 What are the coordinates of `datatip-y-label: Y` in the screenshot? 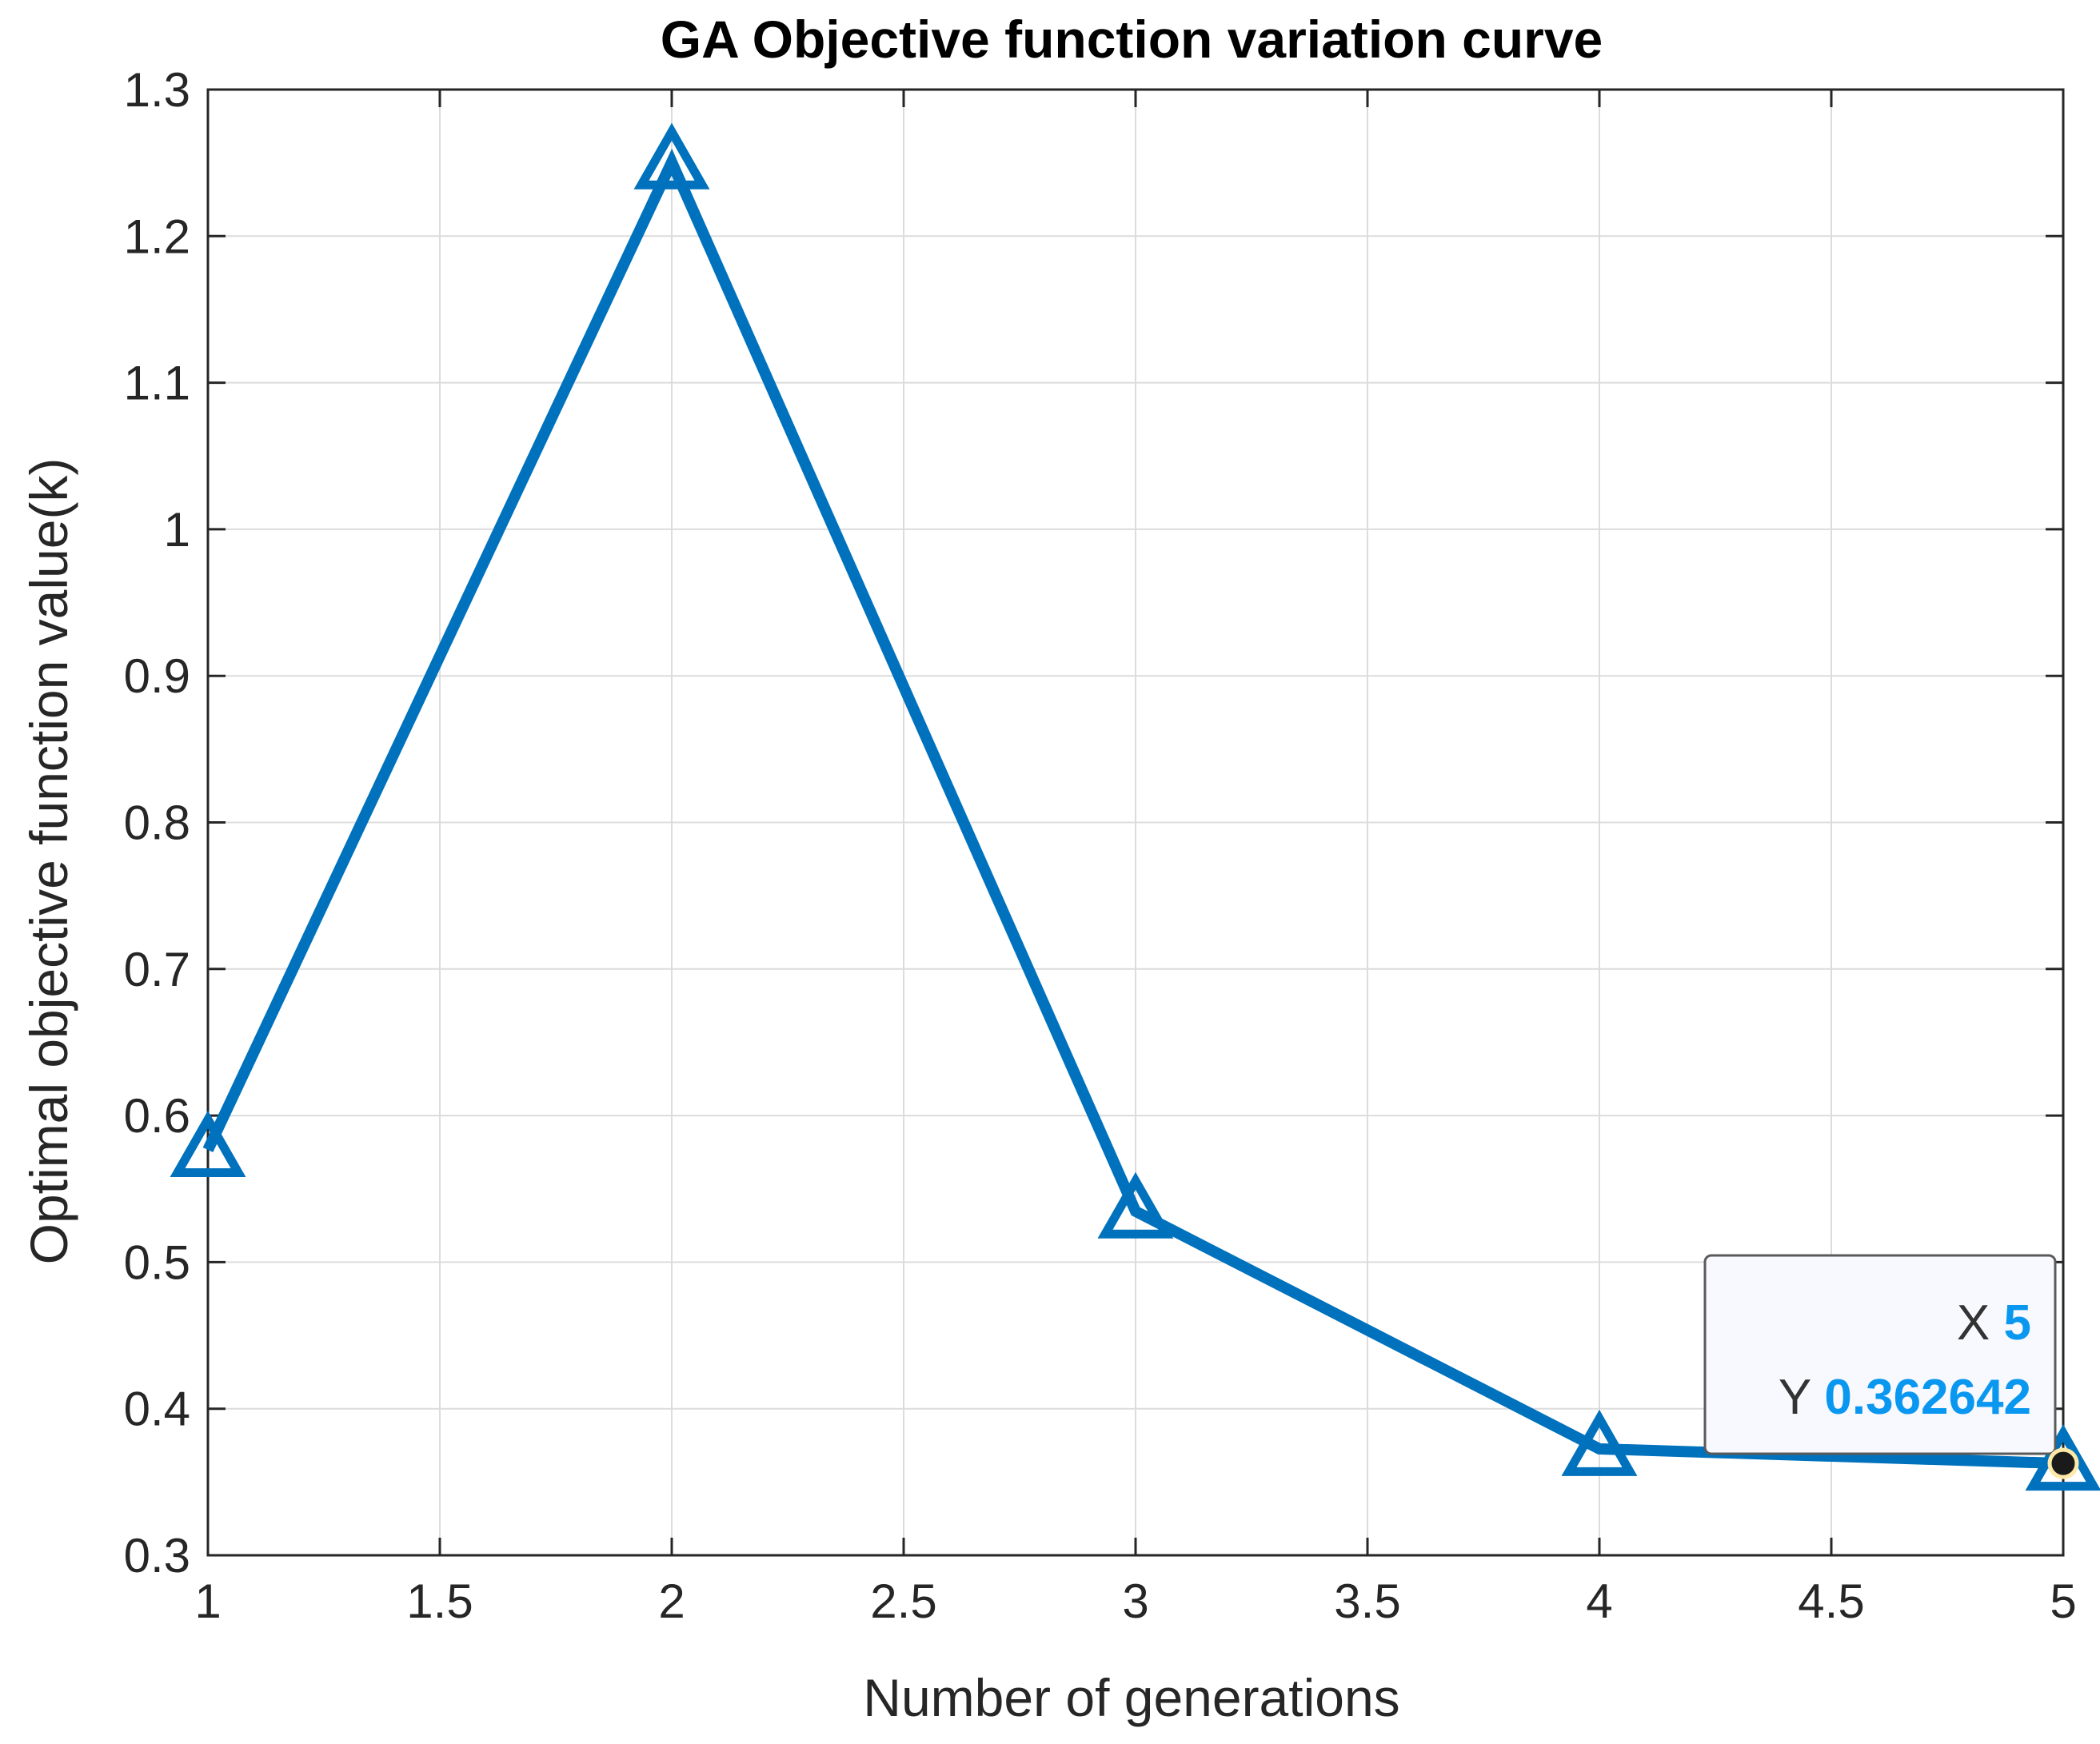 It's located at (1801, 1398).